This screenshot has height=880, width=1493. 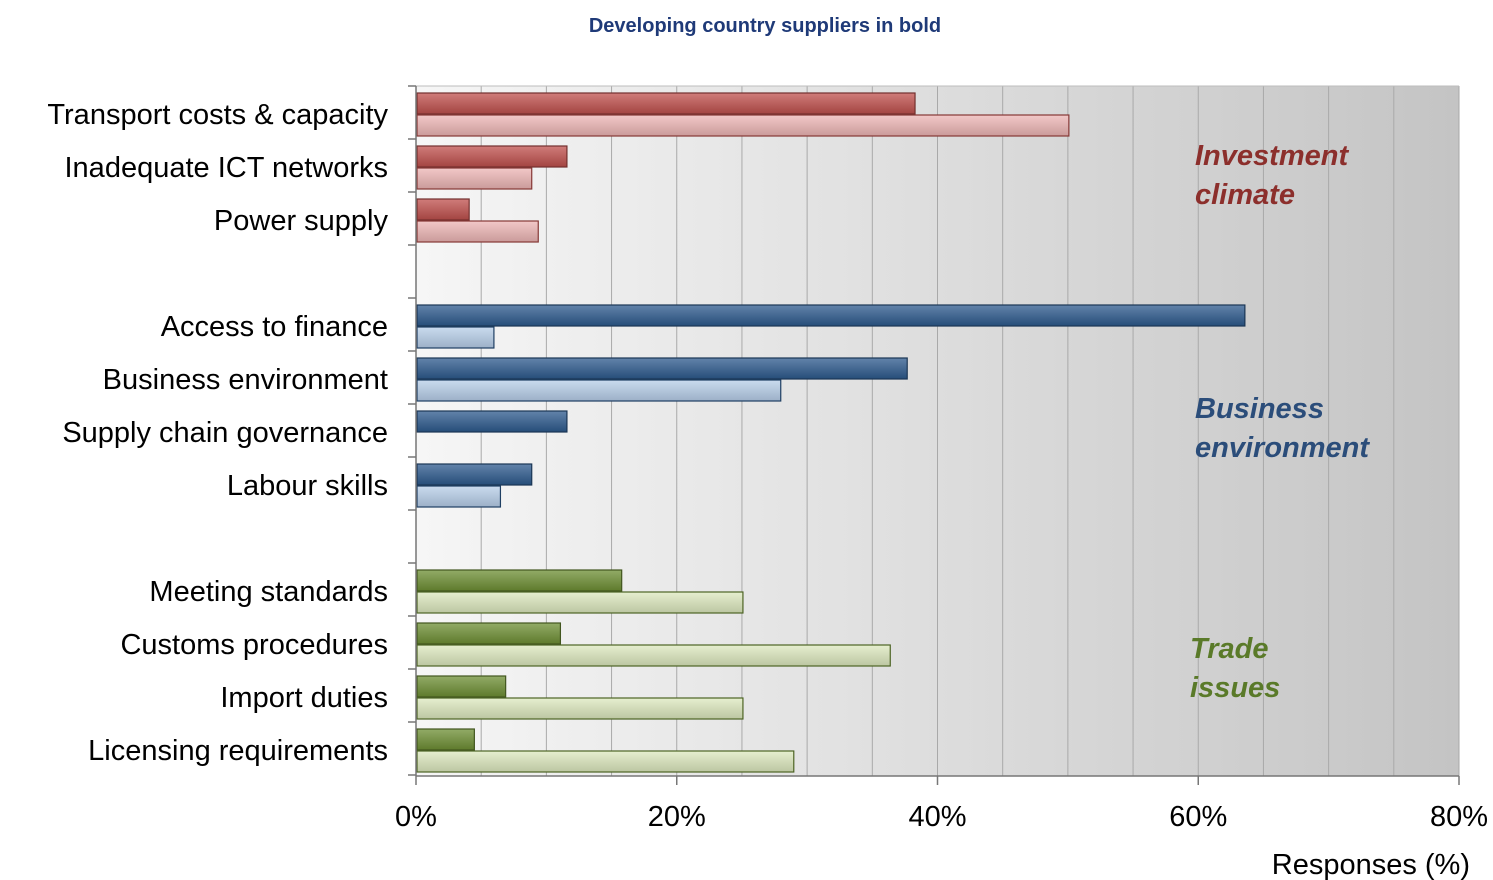 I want to click on category-label: Customs procedures, so click(x=254, y=645).